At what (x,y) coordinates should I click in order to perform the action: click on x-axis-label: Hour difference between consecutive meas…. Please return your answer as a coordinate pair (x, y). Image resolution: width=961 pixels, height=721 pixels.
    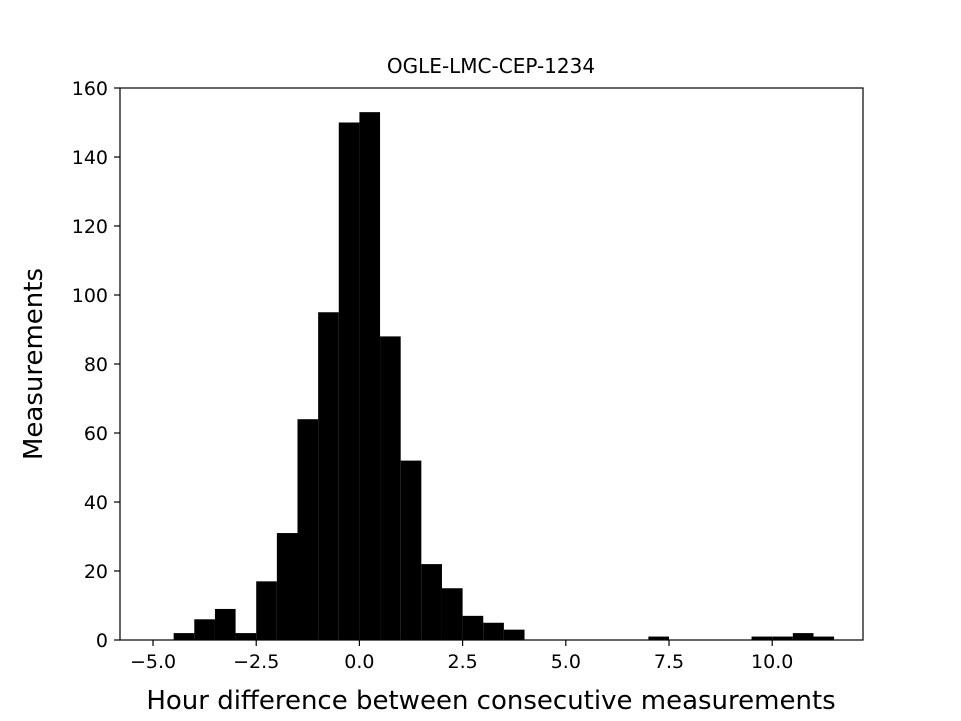
    Looking at the image, I should click on (490, 701).